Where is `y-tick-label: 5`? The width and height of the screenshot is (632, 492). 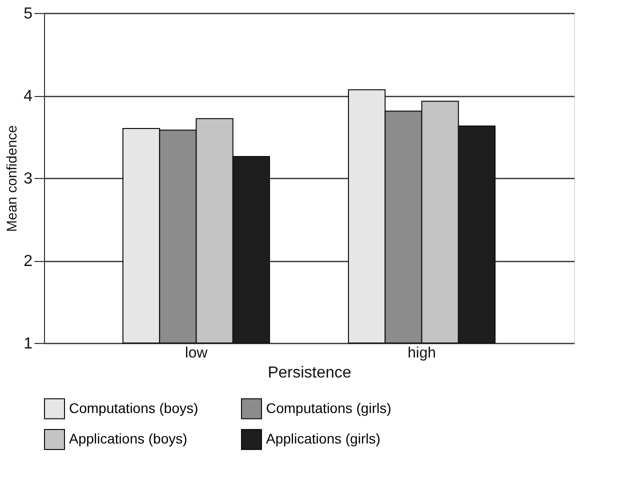 y-tick-label: 5 is located at coordinates (28, 14).